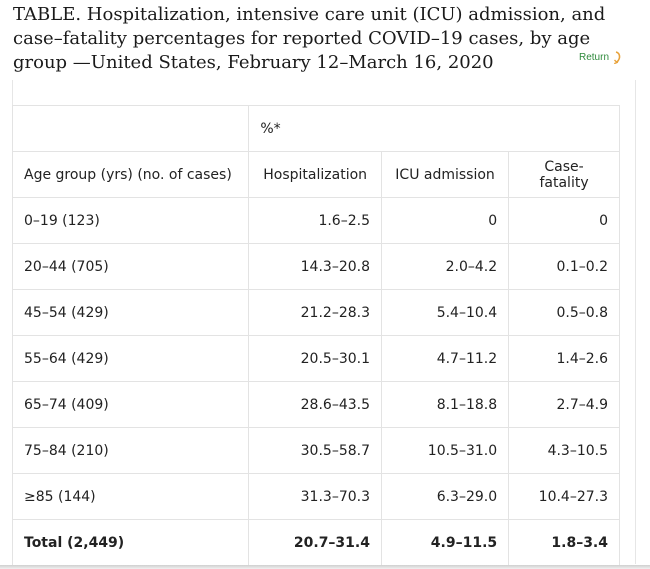 This screenshot has width=650, height=569. I want to click on table-row: 75–84 (210) 30.5–58.7 10.5–31.0 4.3–10.5, so click(315, 450).